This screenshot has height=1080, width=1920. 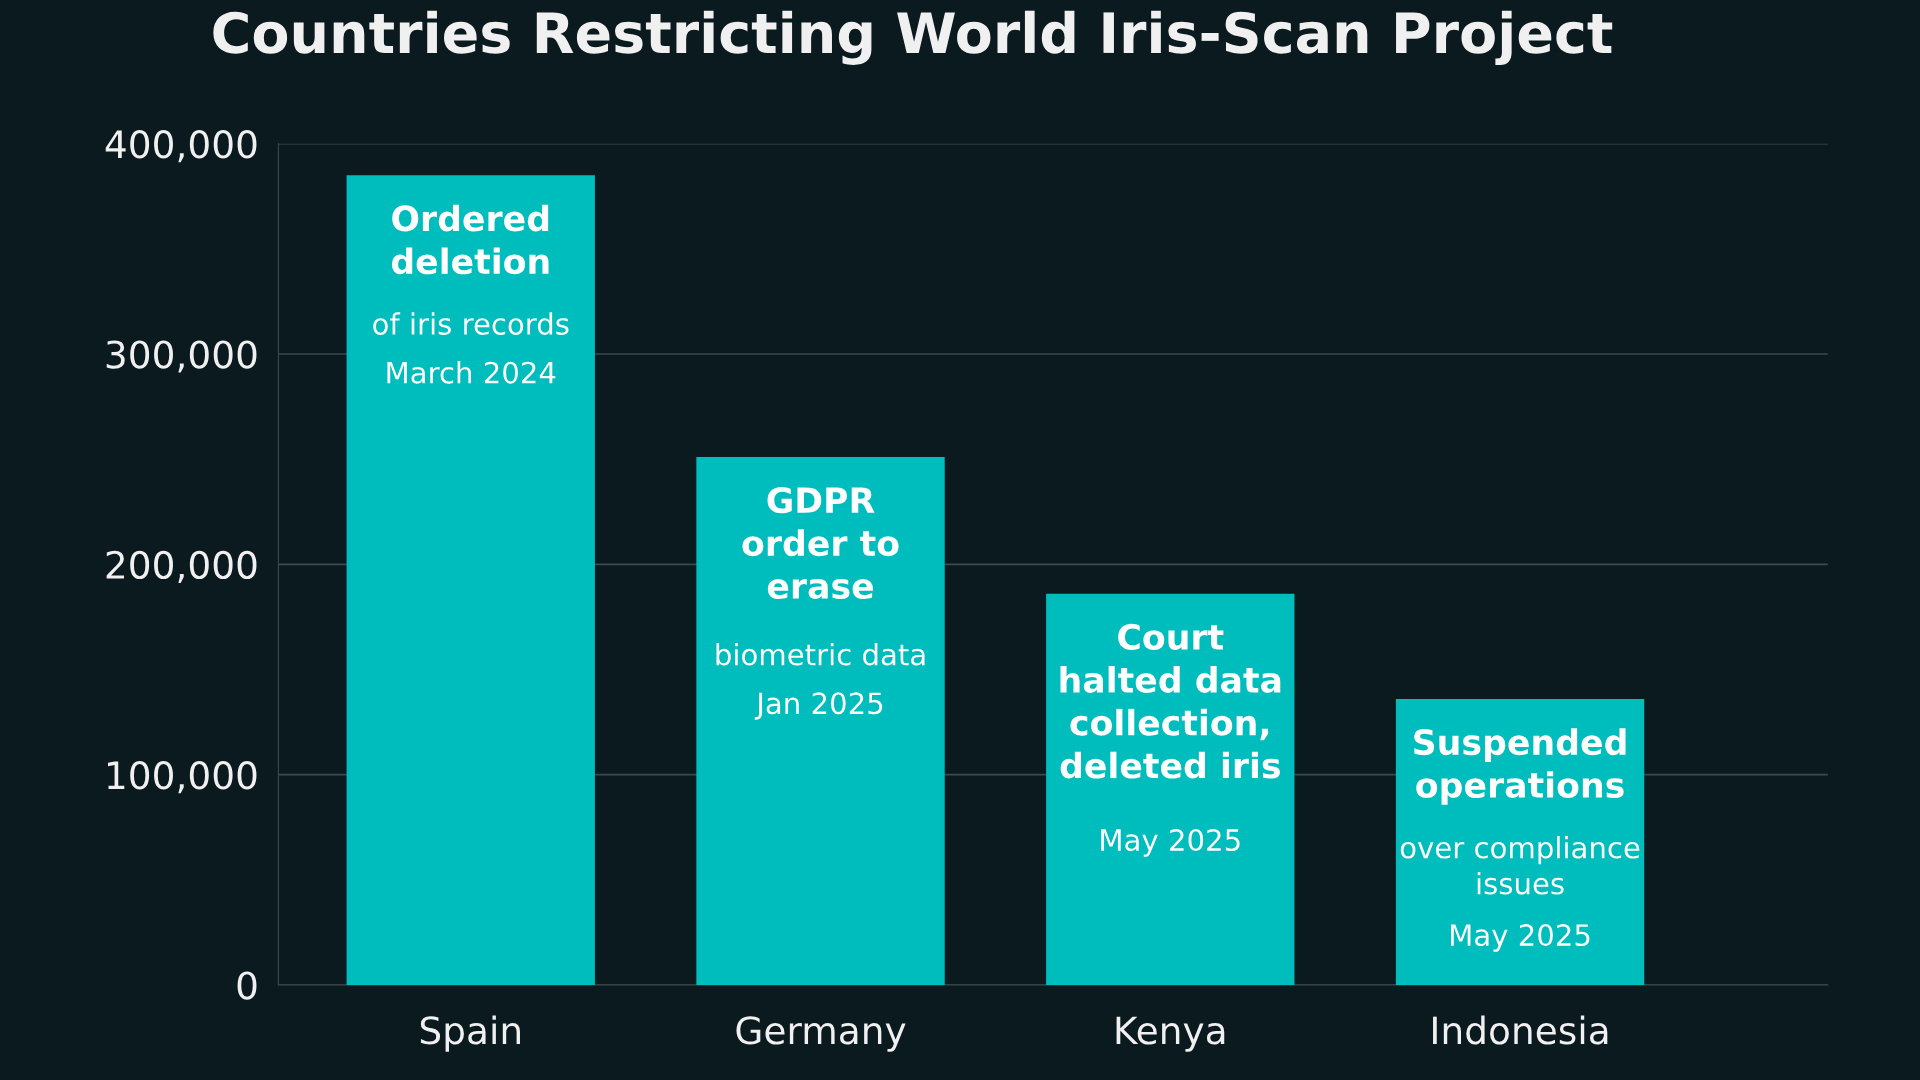 I want to click on annotation: Suspended operations over compliance issues May 2025, so click(x=1520, y=840).